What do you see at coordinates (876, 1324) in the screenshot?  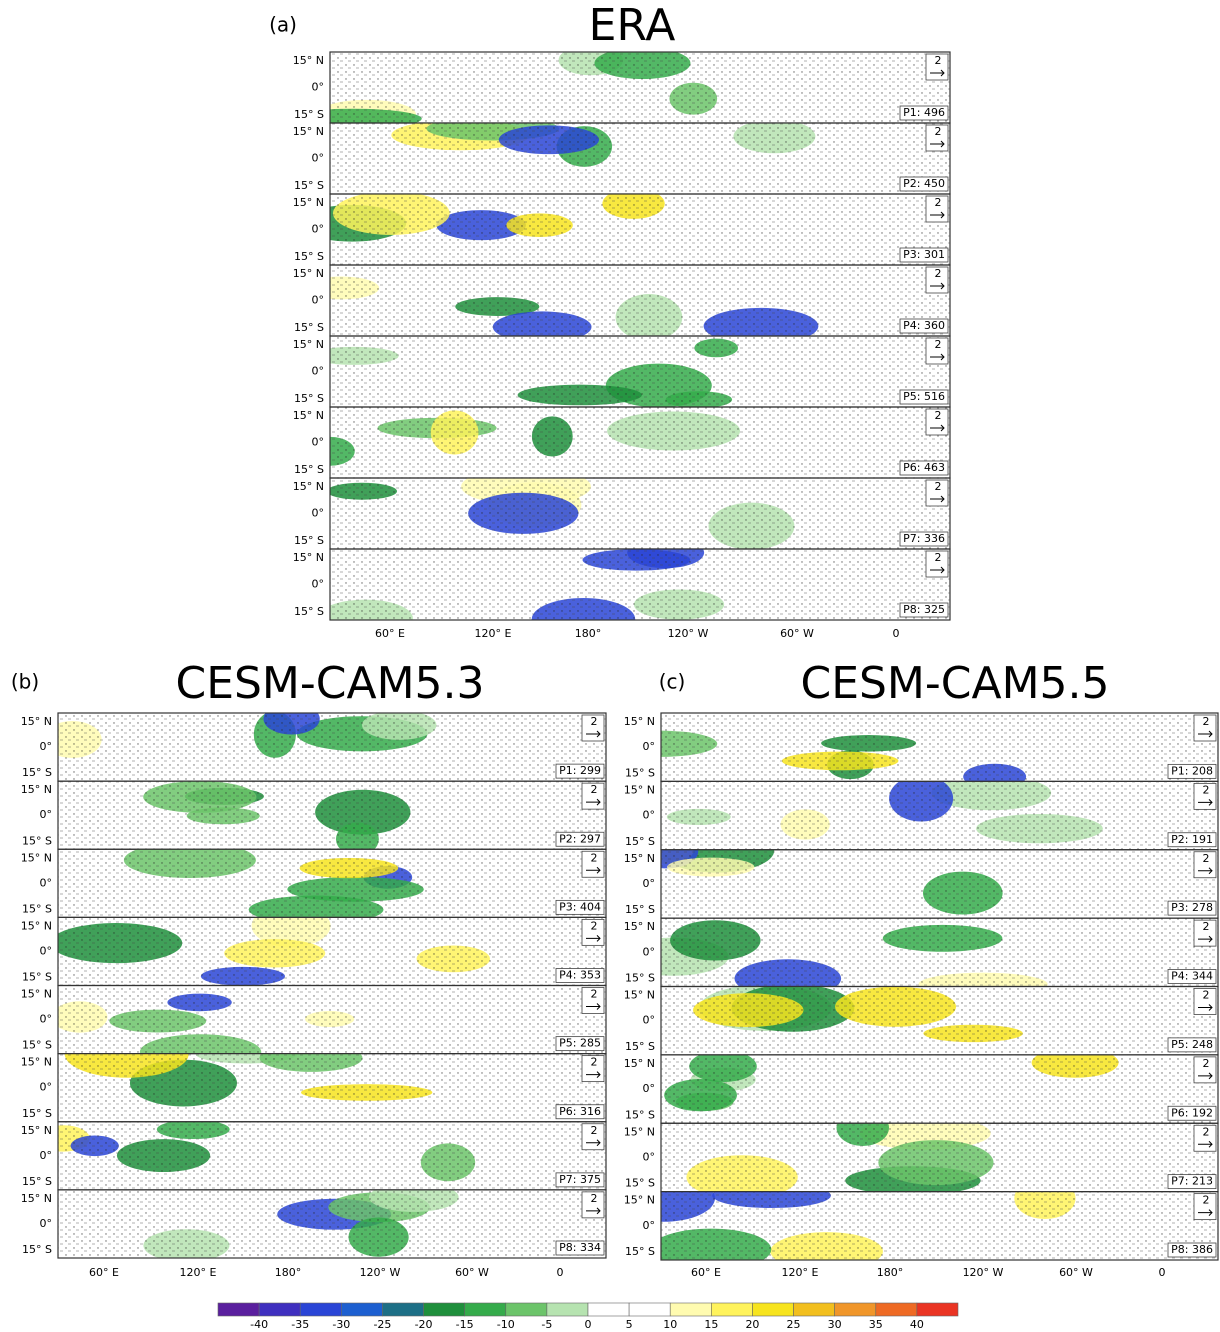 I see `colorbar-tick-label: 35` at bounding box center [876, 1324].